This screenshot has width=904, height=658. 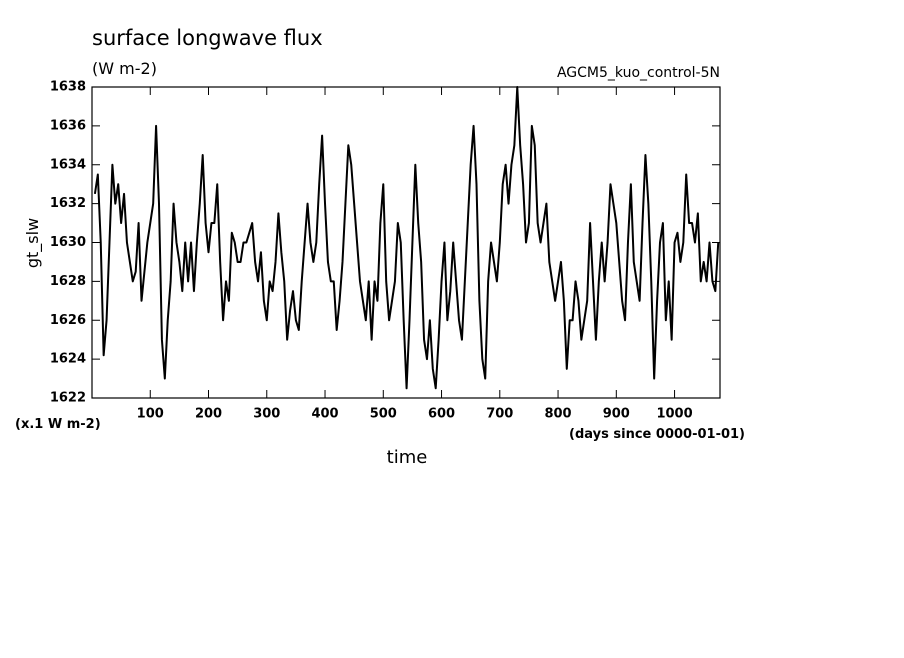 I want to click on y-axis-label: gt_slw, so click(x=33, y=243).